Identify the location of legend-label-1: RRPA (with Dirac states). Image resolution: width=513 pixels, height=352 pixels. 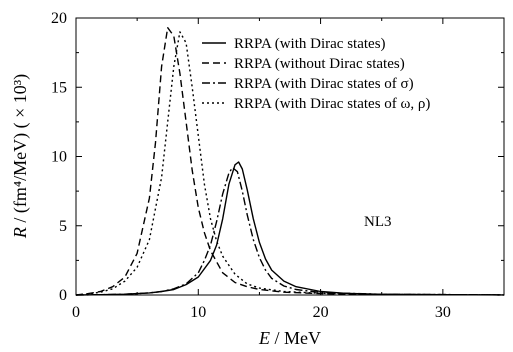
(310, 44).